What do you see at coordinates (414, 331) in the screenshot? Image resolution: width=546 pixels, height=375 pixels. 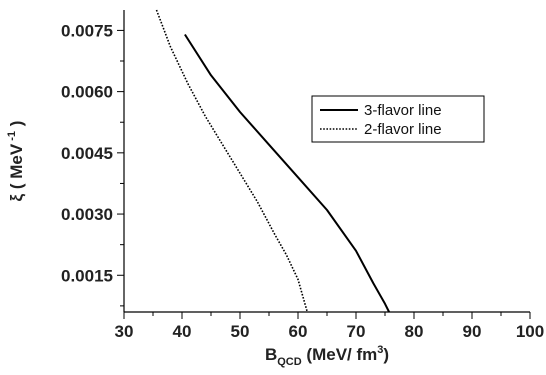 I see `x-tick-label: 80` at bounding box center [414, 331].